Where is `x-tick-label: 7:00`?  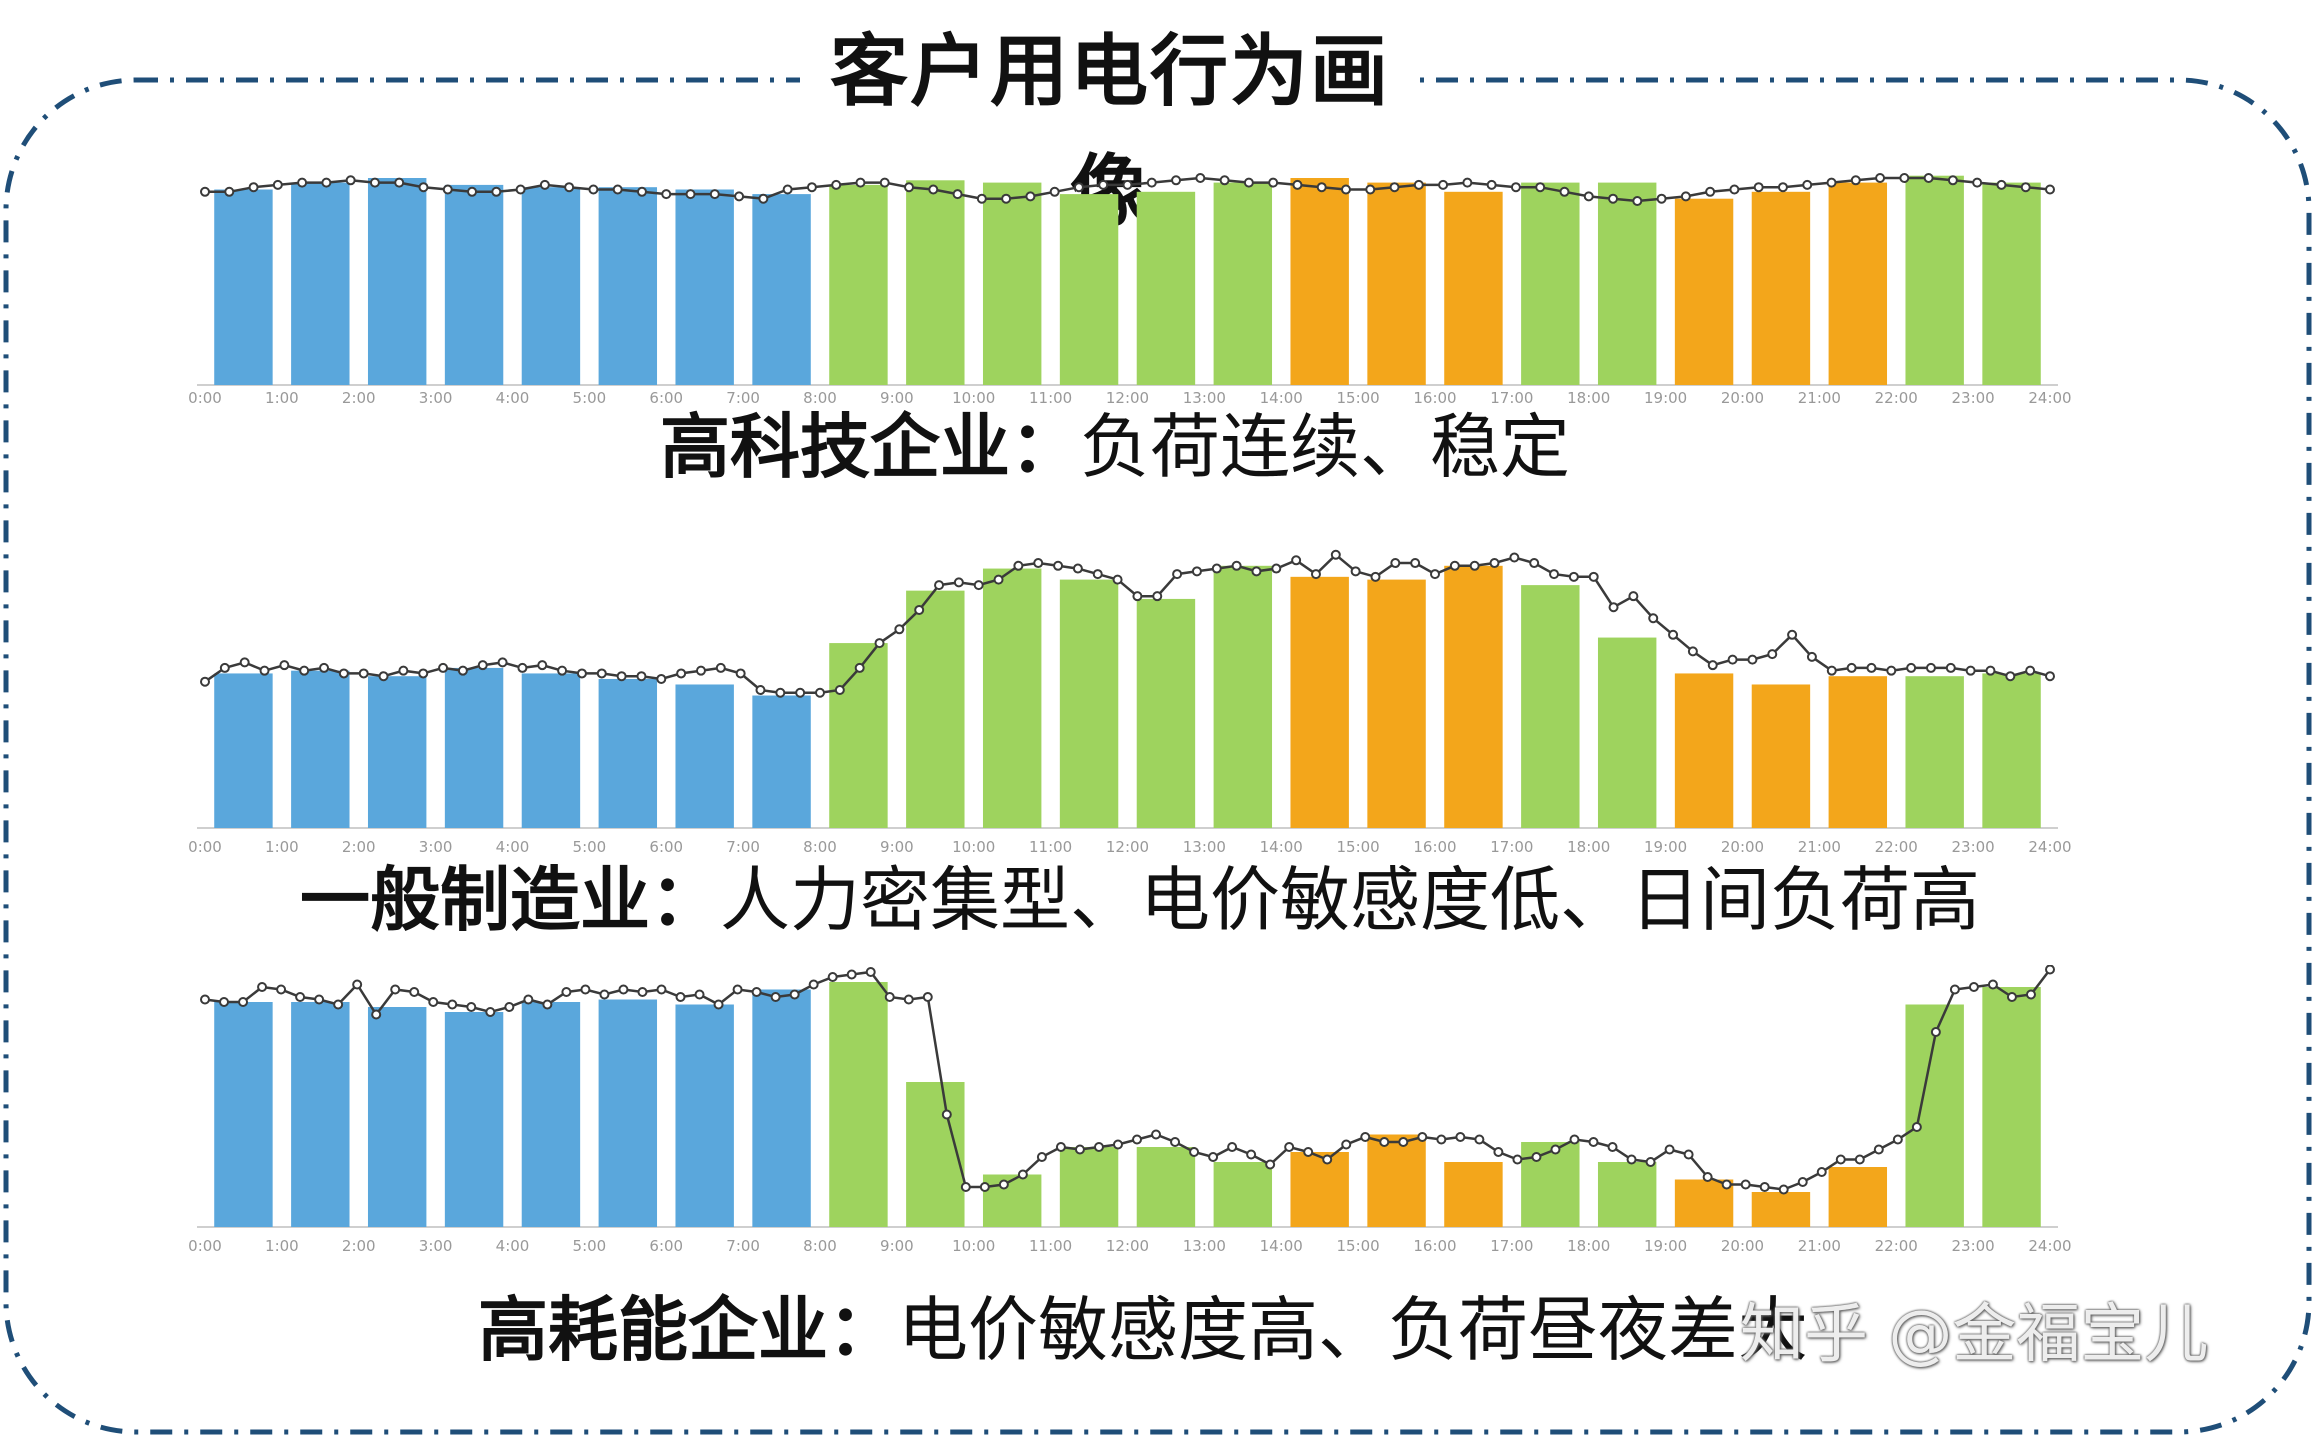
x-tick-label: 7:00 is located at coordinates (743, 1246).